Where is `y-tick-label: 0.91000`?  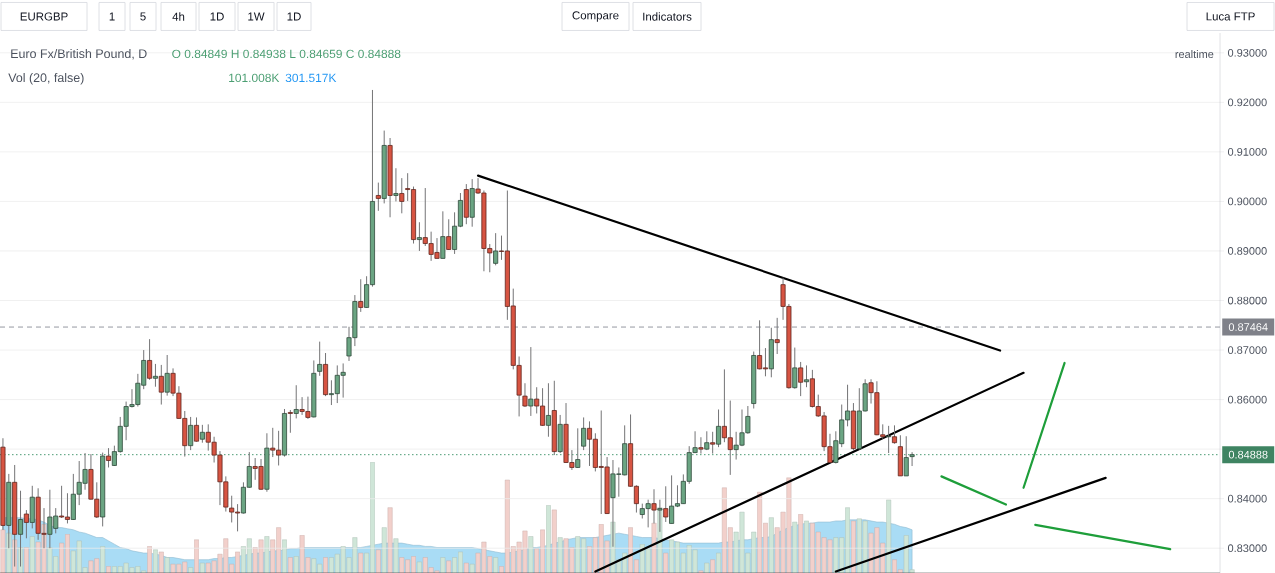 y-tick-label: 0.91000 is located at coordinates (1247, 152).